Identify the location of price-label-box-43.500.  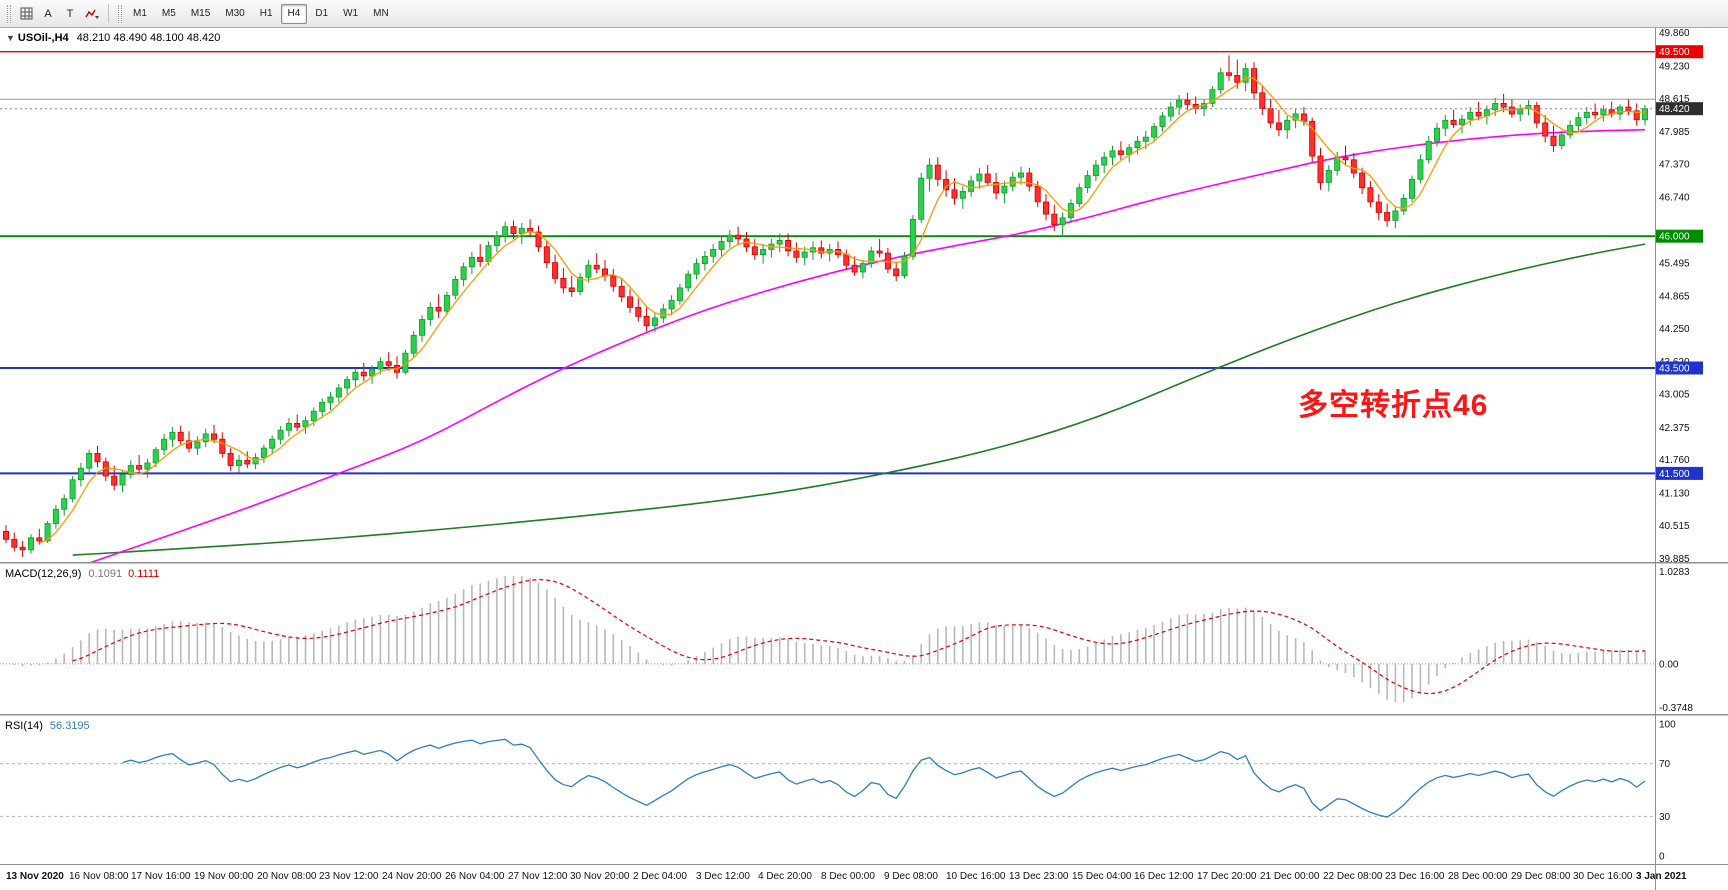
(1679, 368).